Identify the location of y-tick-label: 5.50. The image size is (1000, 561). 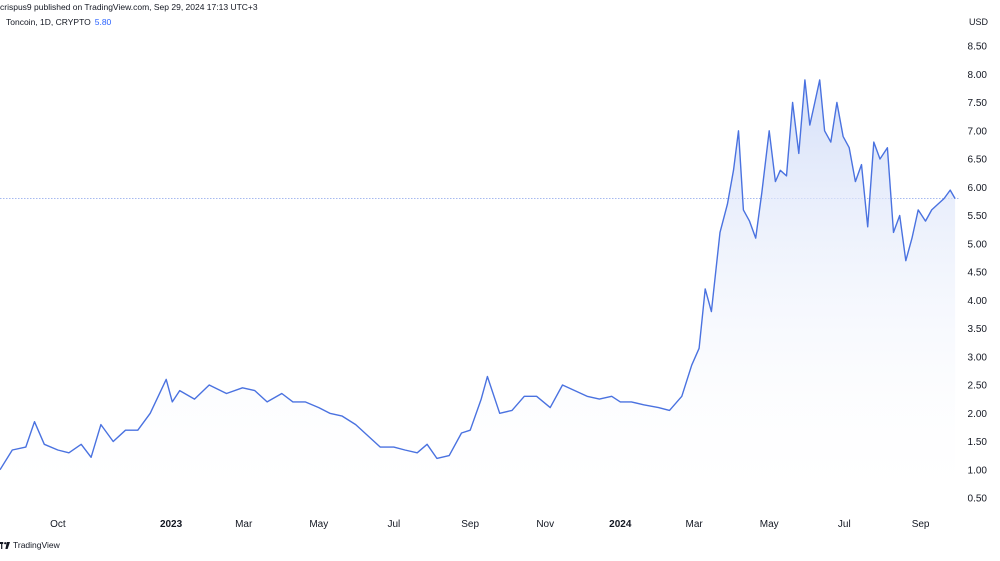
(978, 216).